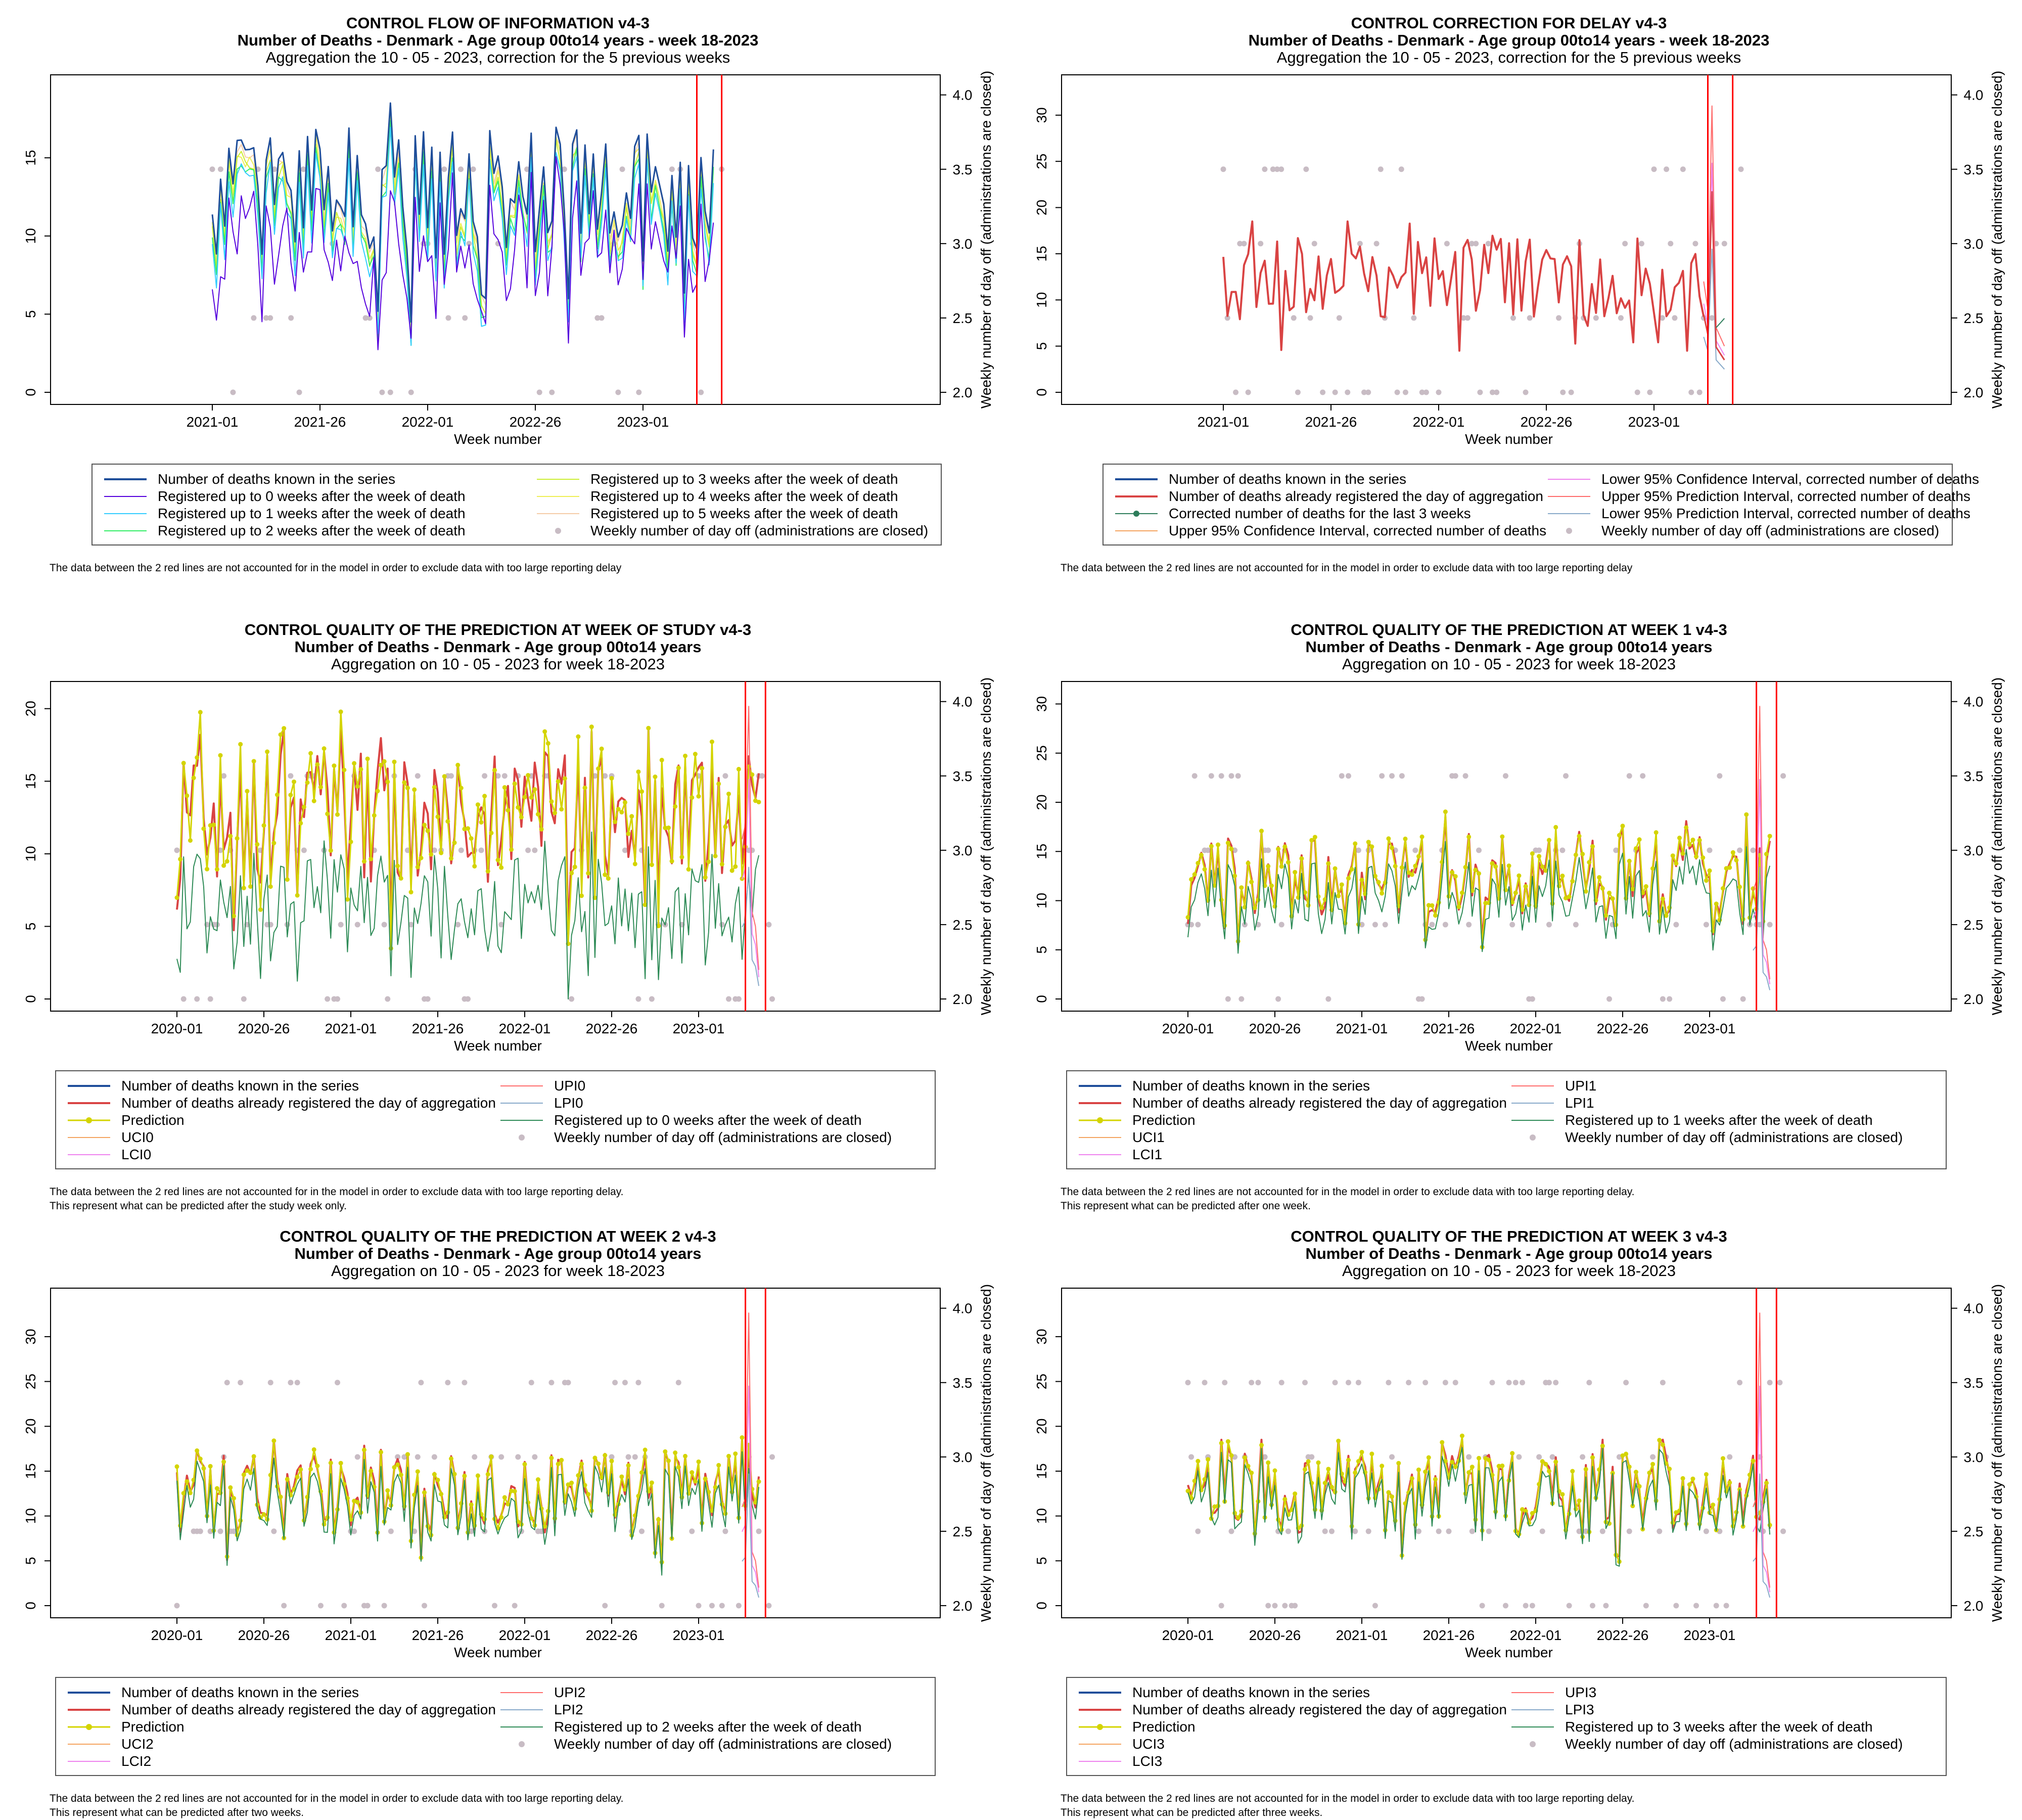 The height and width of the screenshot is (1820, 2022). I want to click on x-tick-label: 2023-01, so click(1710, 1028).